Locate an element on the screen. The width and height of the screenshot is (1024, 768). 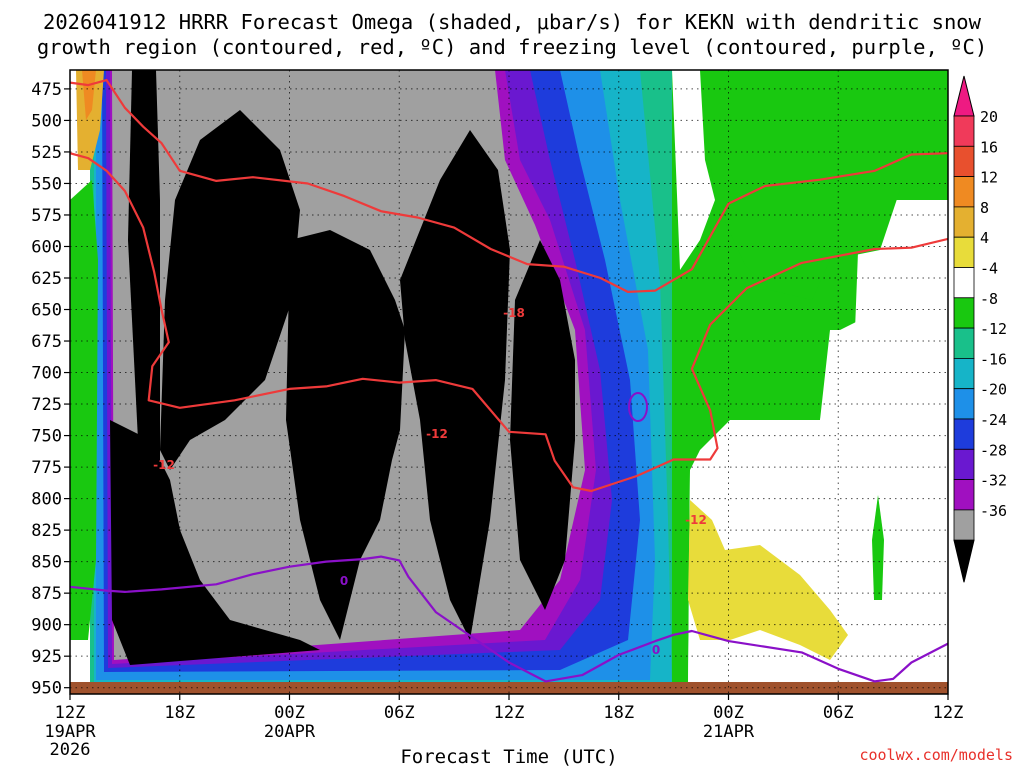
dgz-label-right: -12 is located at coordinates (696, 520).